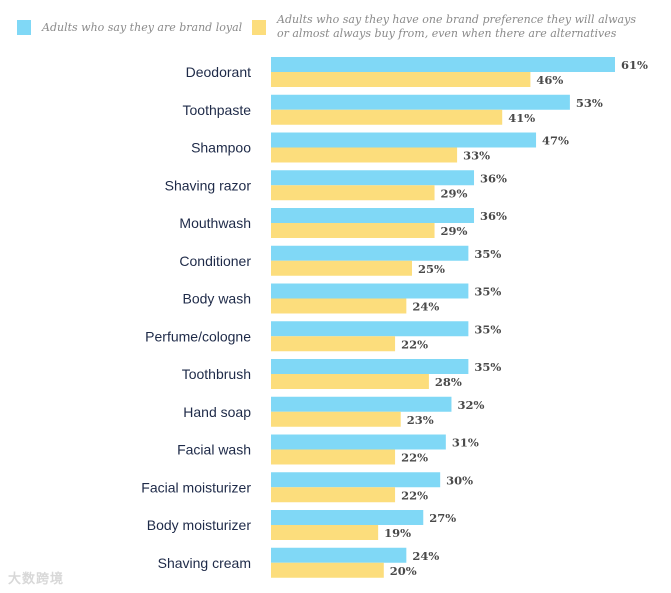 The width and height of the screenshot is (671, 593). Describe the element at coordinates (221, 148) in the screenshot. I see `category-label: Shampoo` at that location.